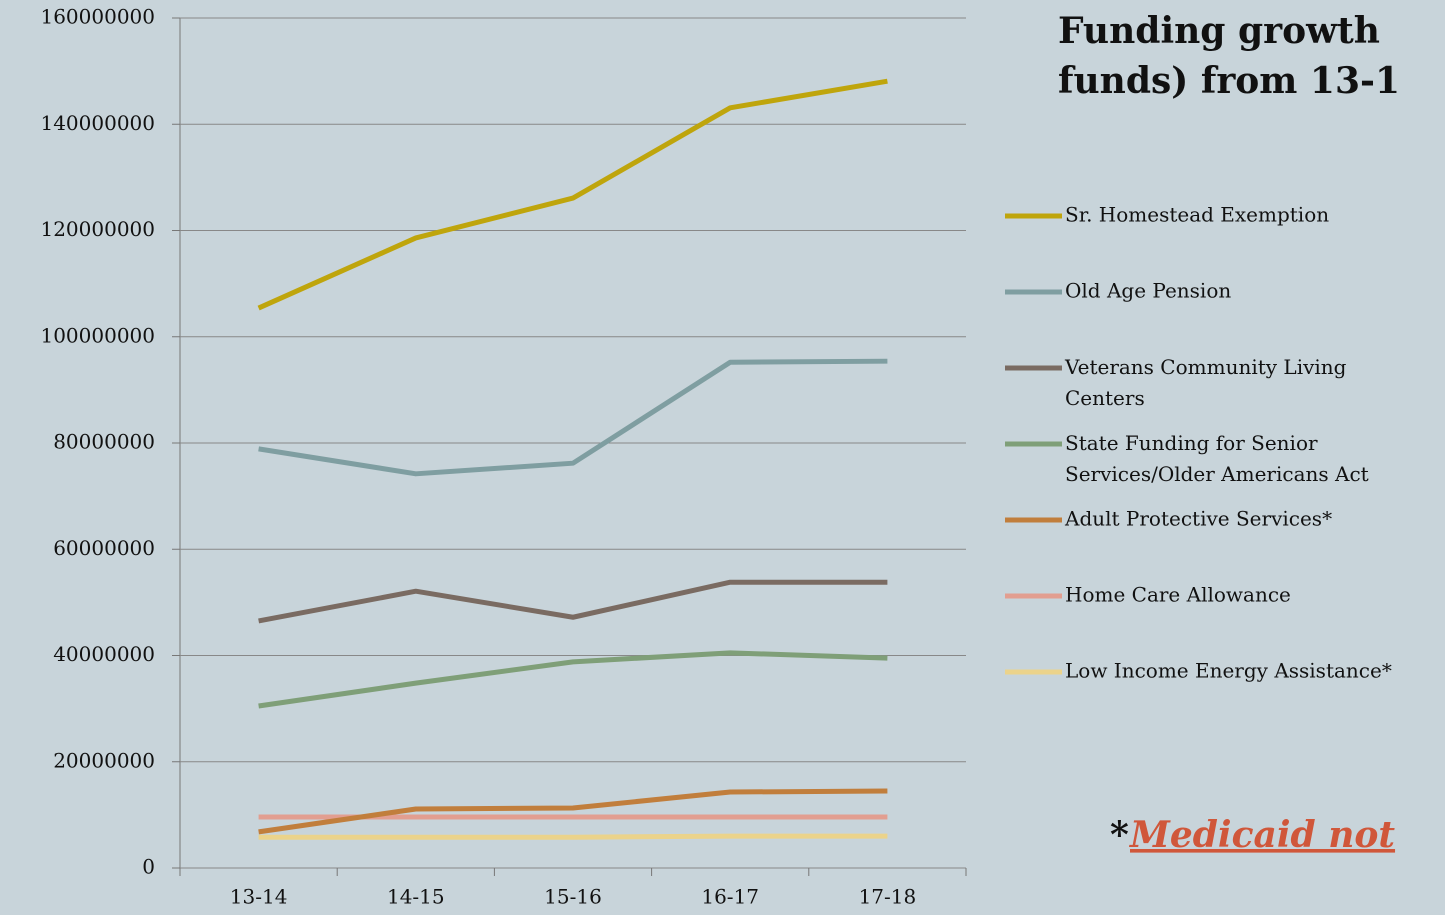 Image resolution: width=1445 pixels, height=915 pixels. I want to click on legend-label: Low Income Energy Assistance*, so click(1228, 671).